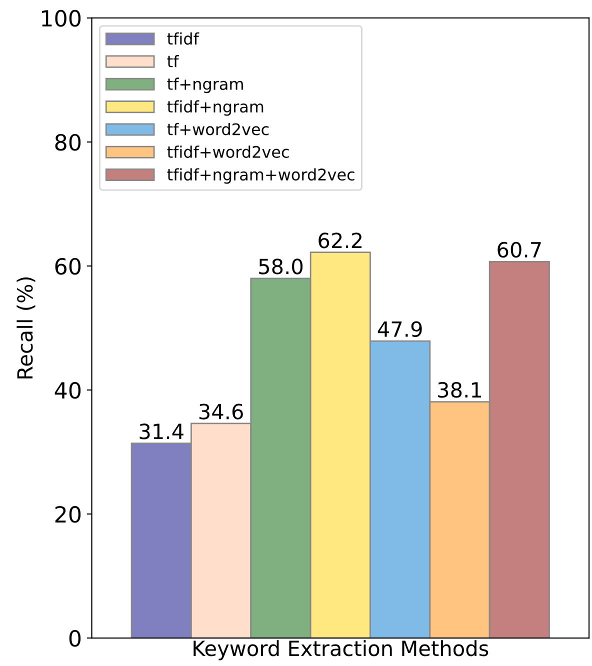  What do you see at coordinates (183, 38) in the screenshot?
I see `legend-label: tfidf` at bounding box center [183, 38].